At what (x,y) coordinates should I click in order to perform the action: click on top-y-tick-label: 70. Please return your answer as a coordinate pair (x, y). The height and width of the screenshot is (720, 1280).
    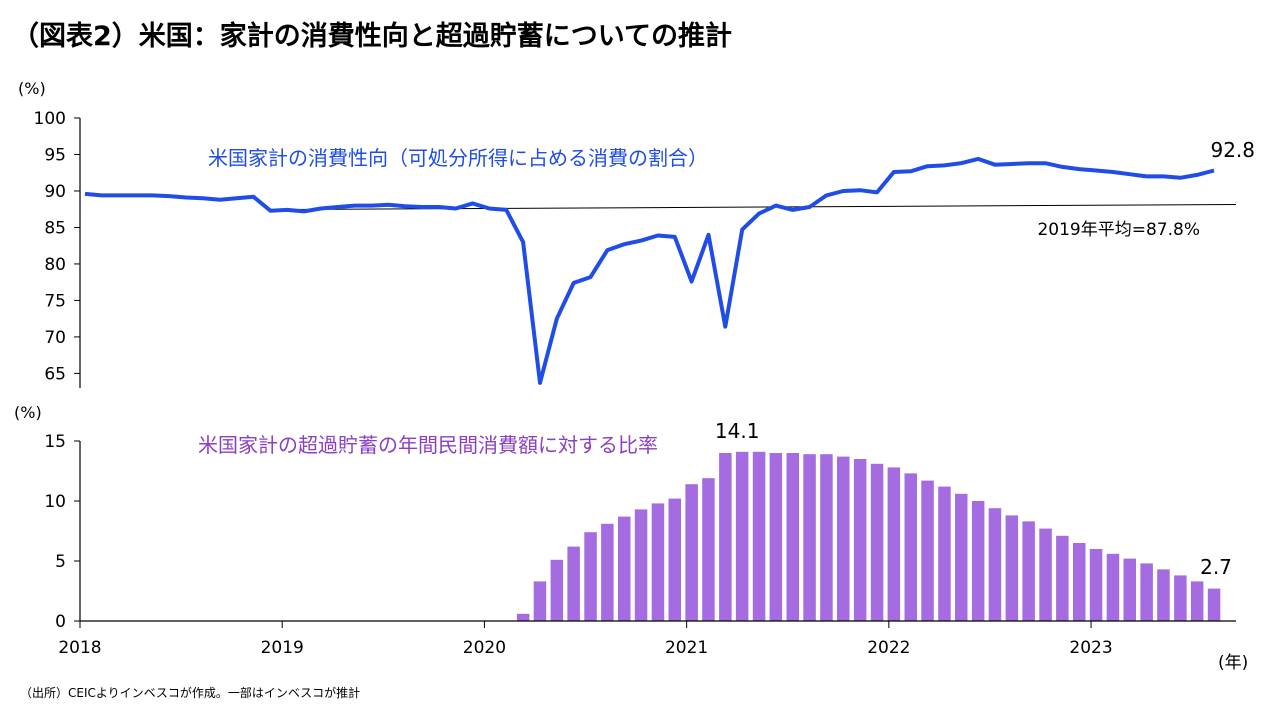
    Looking at the image, I should click on (55, 338).